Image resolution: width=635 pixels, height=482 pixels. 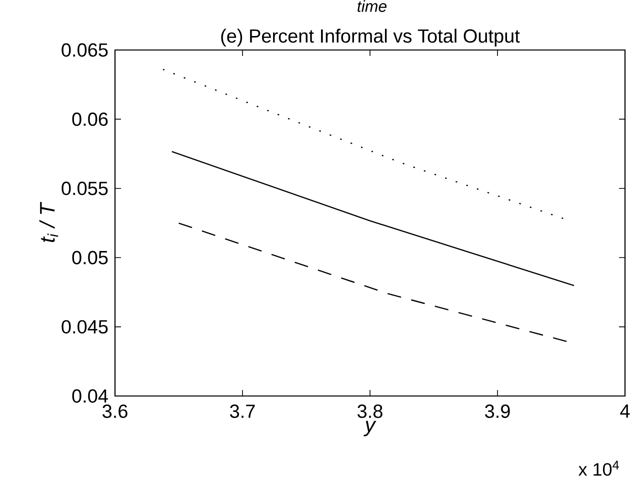 What do you see at coordinates (370, 37) in the screenshot?
I see `chart-title: (e) Percent Informal vs Total Output` at bounding box center [370, 37].